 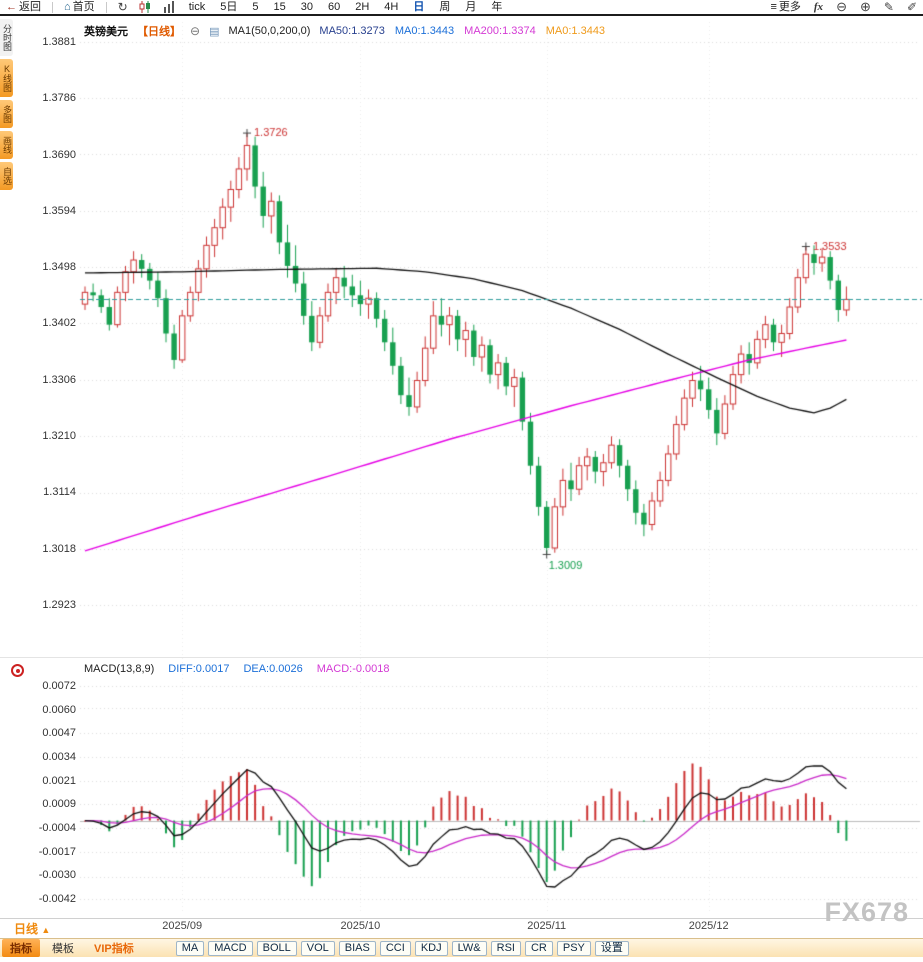 I want to click on macd-tick-label: -0.0017, so click(x=57, y=851).